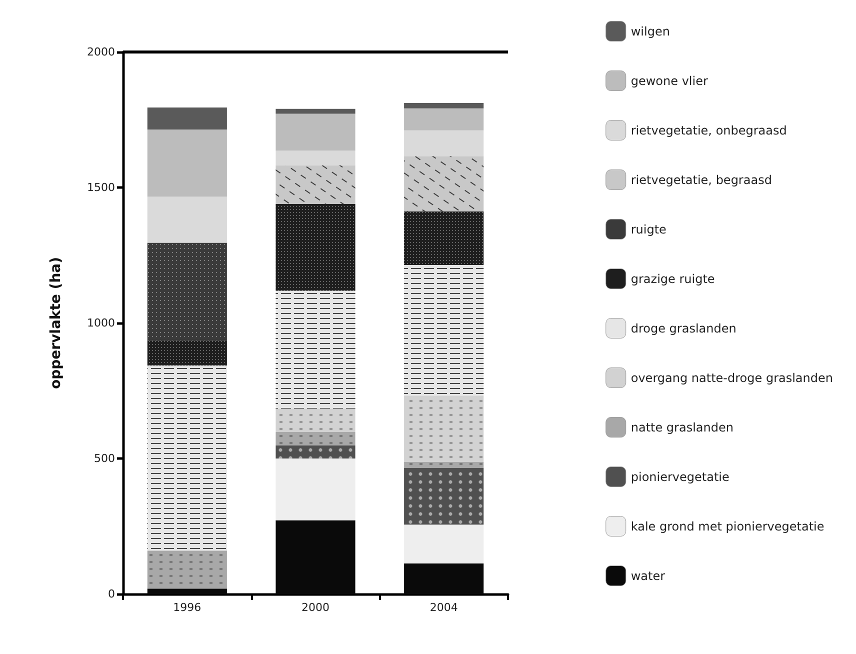  What do you see at coordinates (727, 526) in the screenshot?
I see `legend-label: kale grond met pioniervegetatie` at bounding box center [727, 526].